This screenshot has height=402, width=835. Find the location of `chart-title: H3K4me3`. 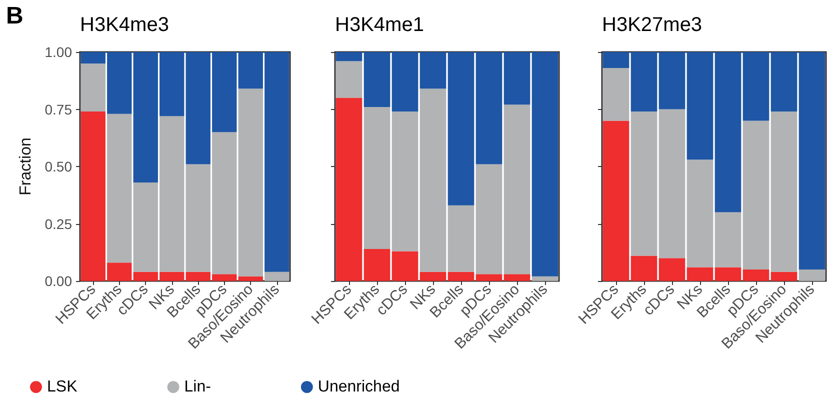

chart-title: H3K4me3 is located at coordinates (124, 25).